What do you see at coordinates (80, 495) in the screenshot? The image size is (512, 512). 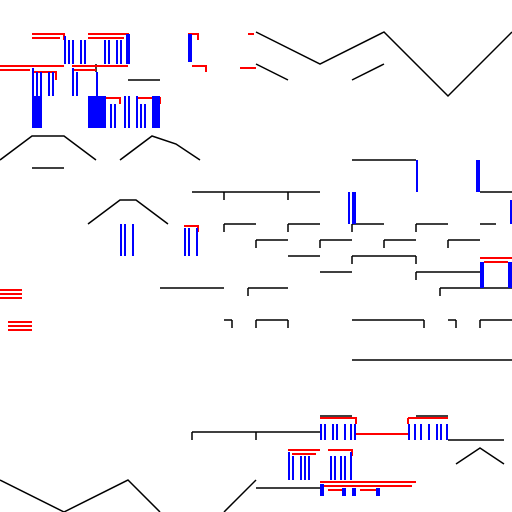 I see `zigzag-bottom-left` at bounding box center [80, 495].